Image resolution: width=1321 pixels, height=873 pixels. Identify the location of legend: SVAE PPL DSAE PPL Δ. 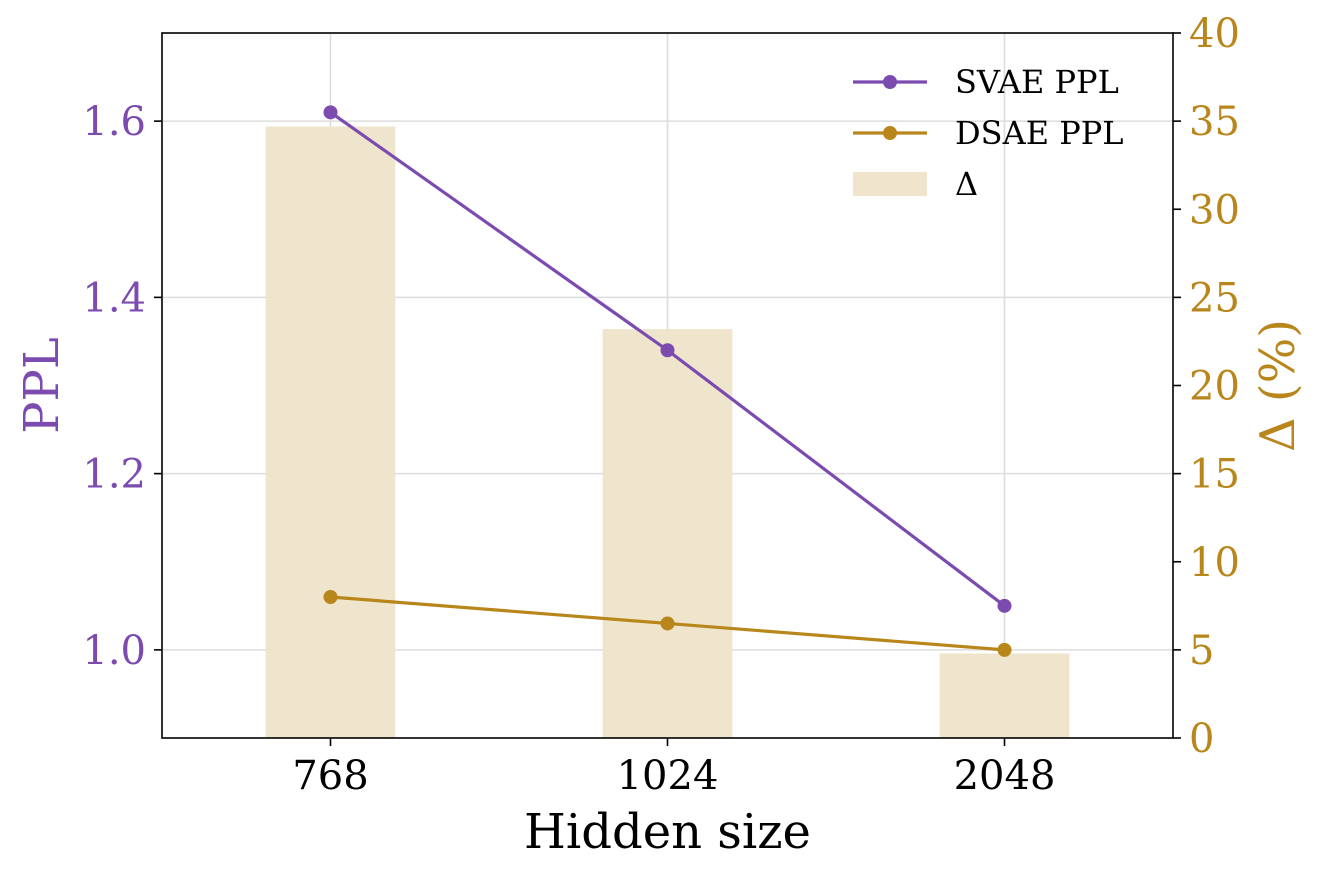
(988, 133).